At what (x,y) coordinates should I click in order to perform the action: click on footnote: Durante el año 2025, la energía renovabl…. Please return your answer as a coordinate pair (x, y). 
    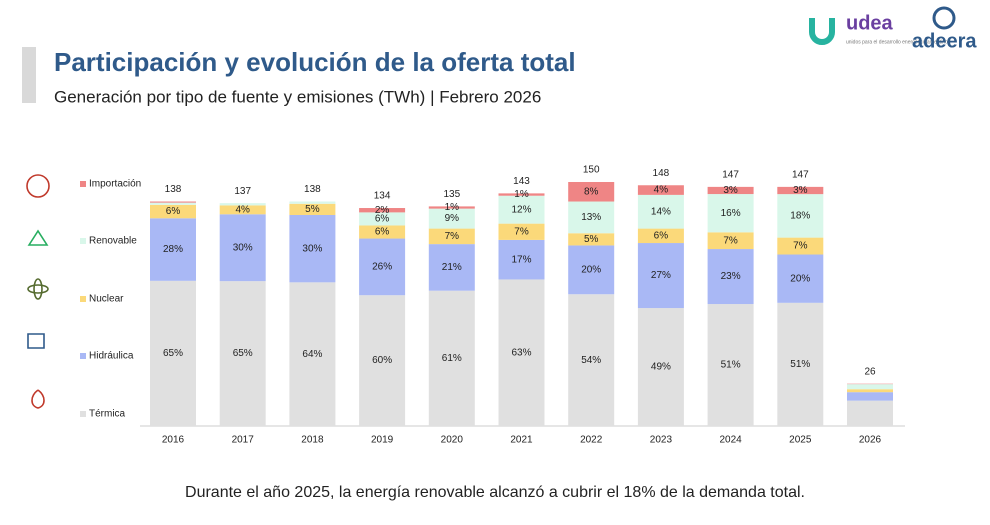
    Looking at the image, I should click on (495, 492).